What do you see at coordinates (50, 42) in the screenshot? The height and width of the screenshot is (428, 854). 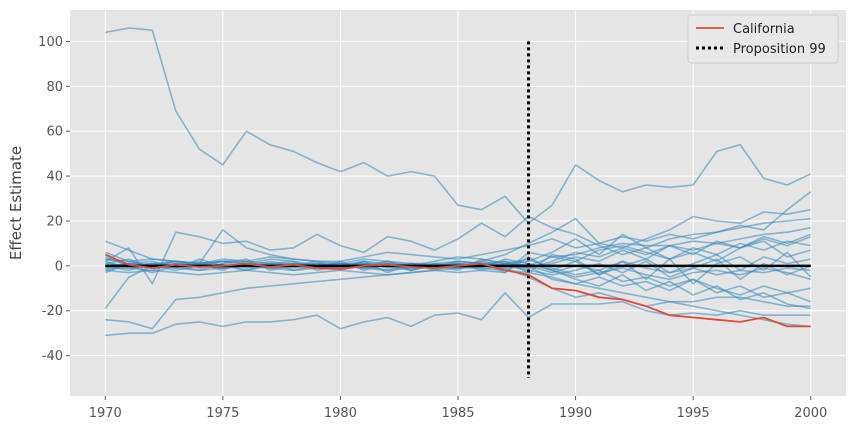 I see `y-tick-label: 100` at bounding box center [50, 42].